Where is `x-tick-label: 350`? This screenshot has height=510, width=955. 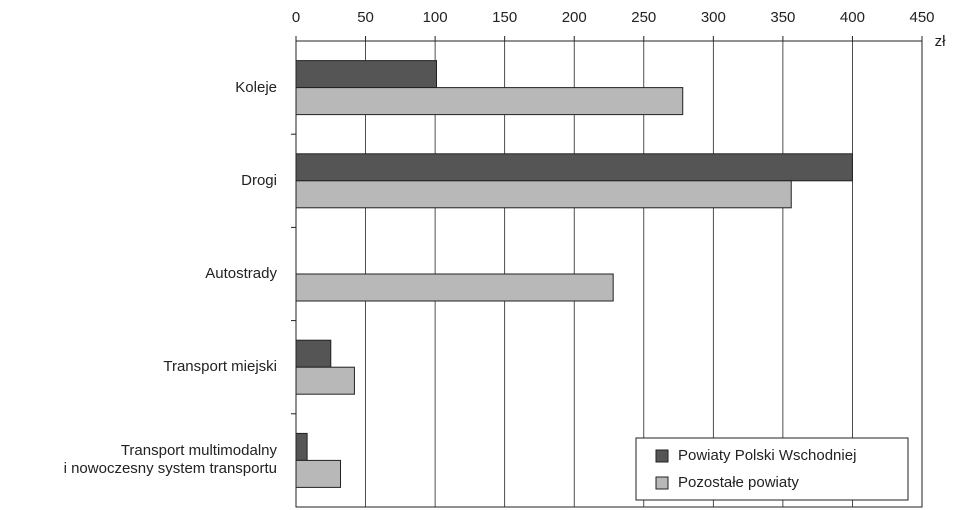
x-tick-label: 350 is located at coordinates (782, 17).